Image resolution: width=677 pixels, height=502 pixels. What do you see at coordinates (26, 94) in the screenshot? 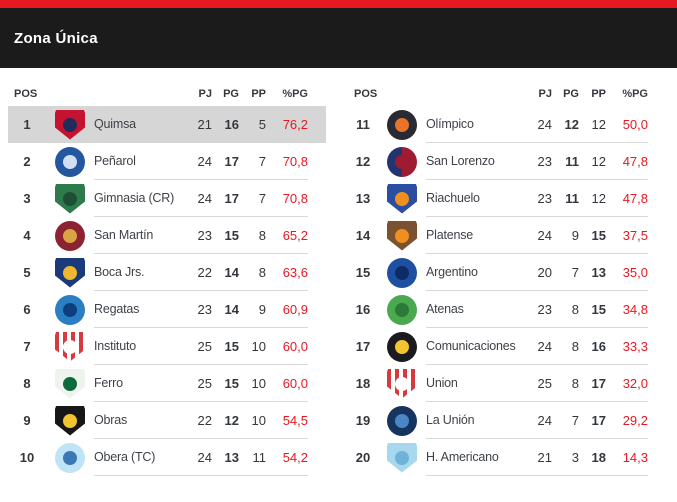
I see `col-pos: POS` at bounding box center [26, 94].